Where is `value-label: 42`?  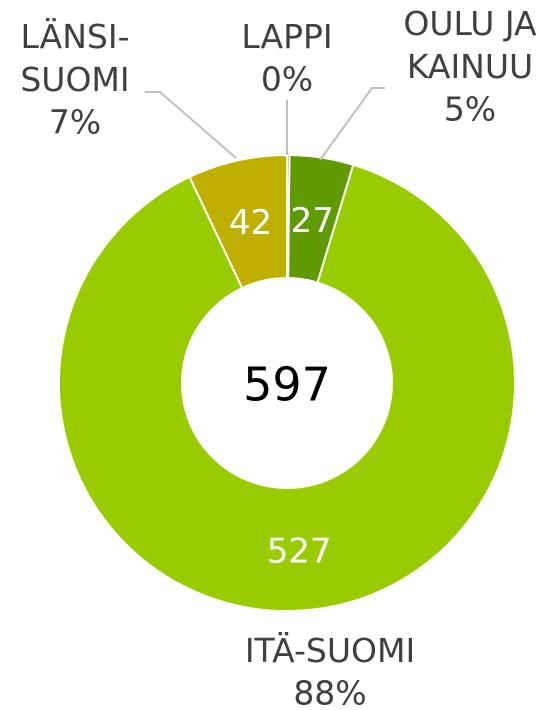 value-label: 42 is located at coordinates (250, 223).